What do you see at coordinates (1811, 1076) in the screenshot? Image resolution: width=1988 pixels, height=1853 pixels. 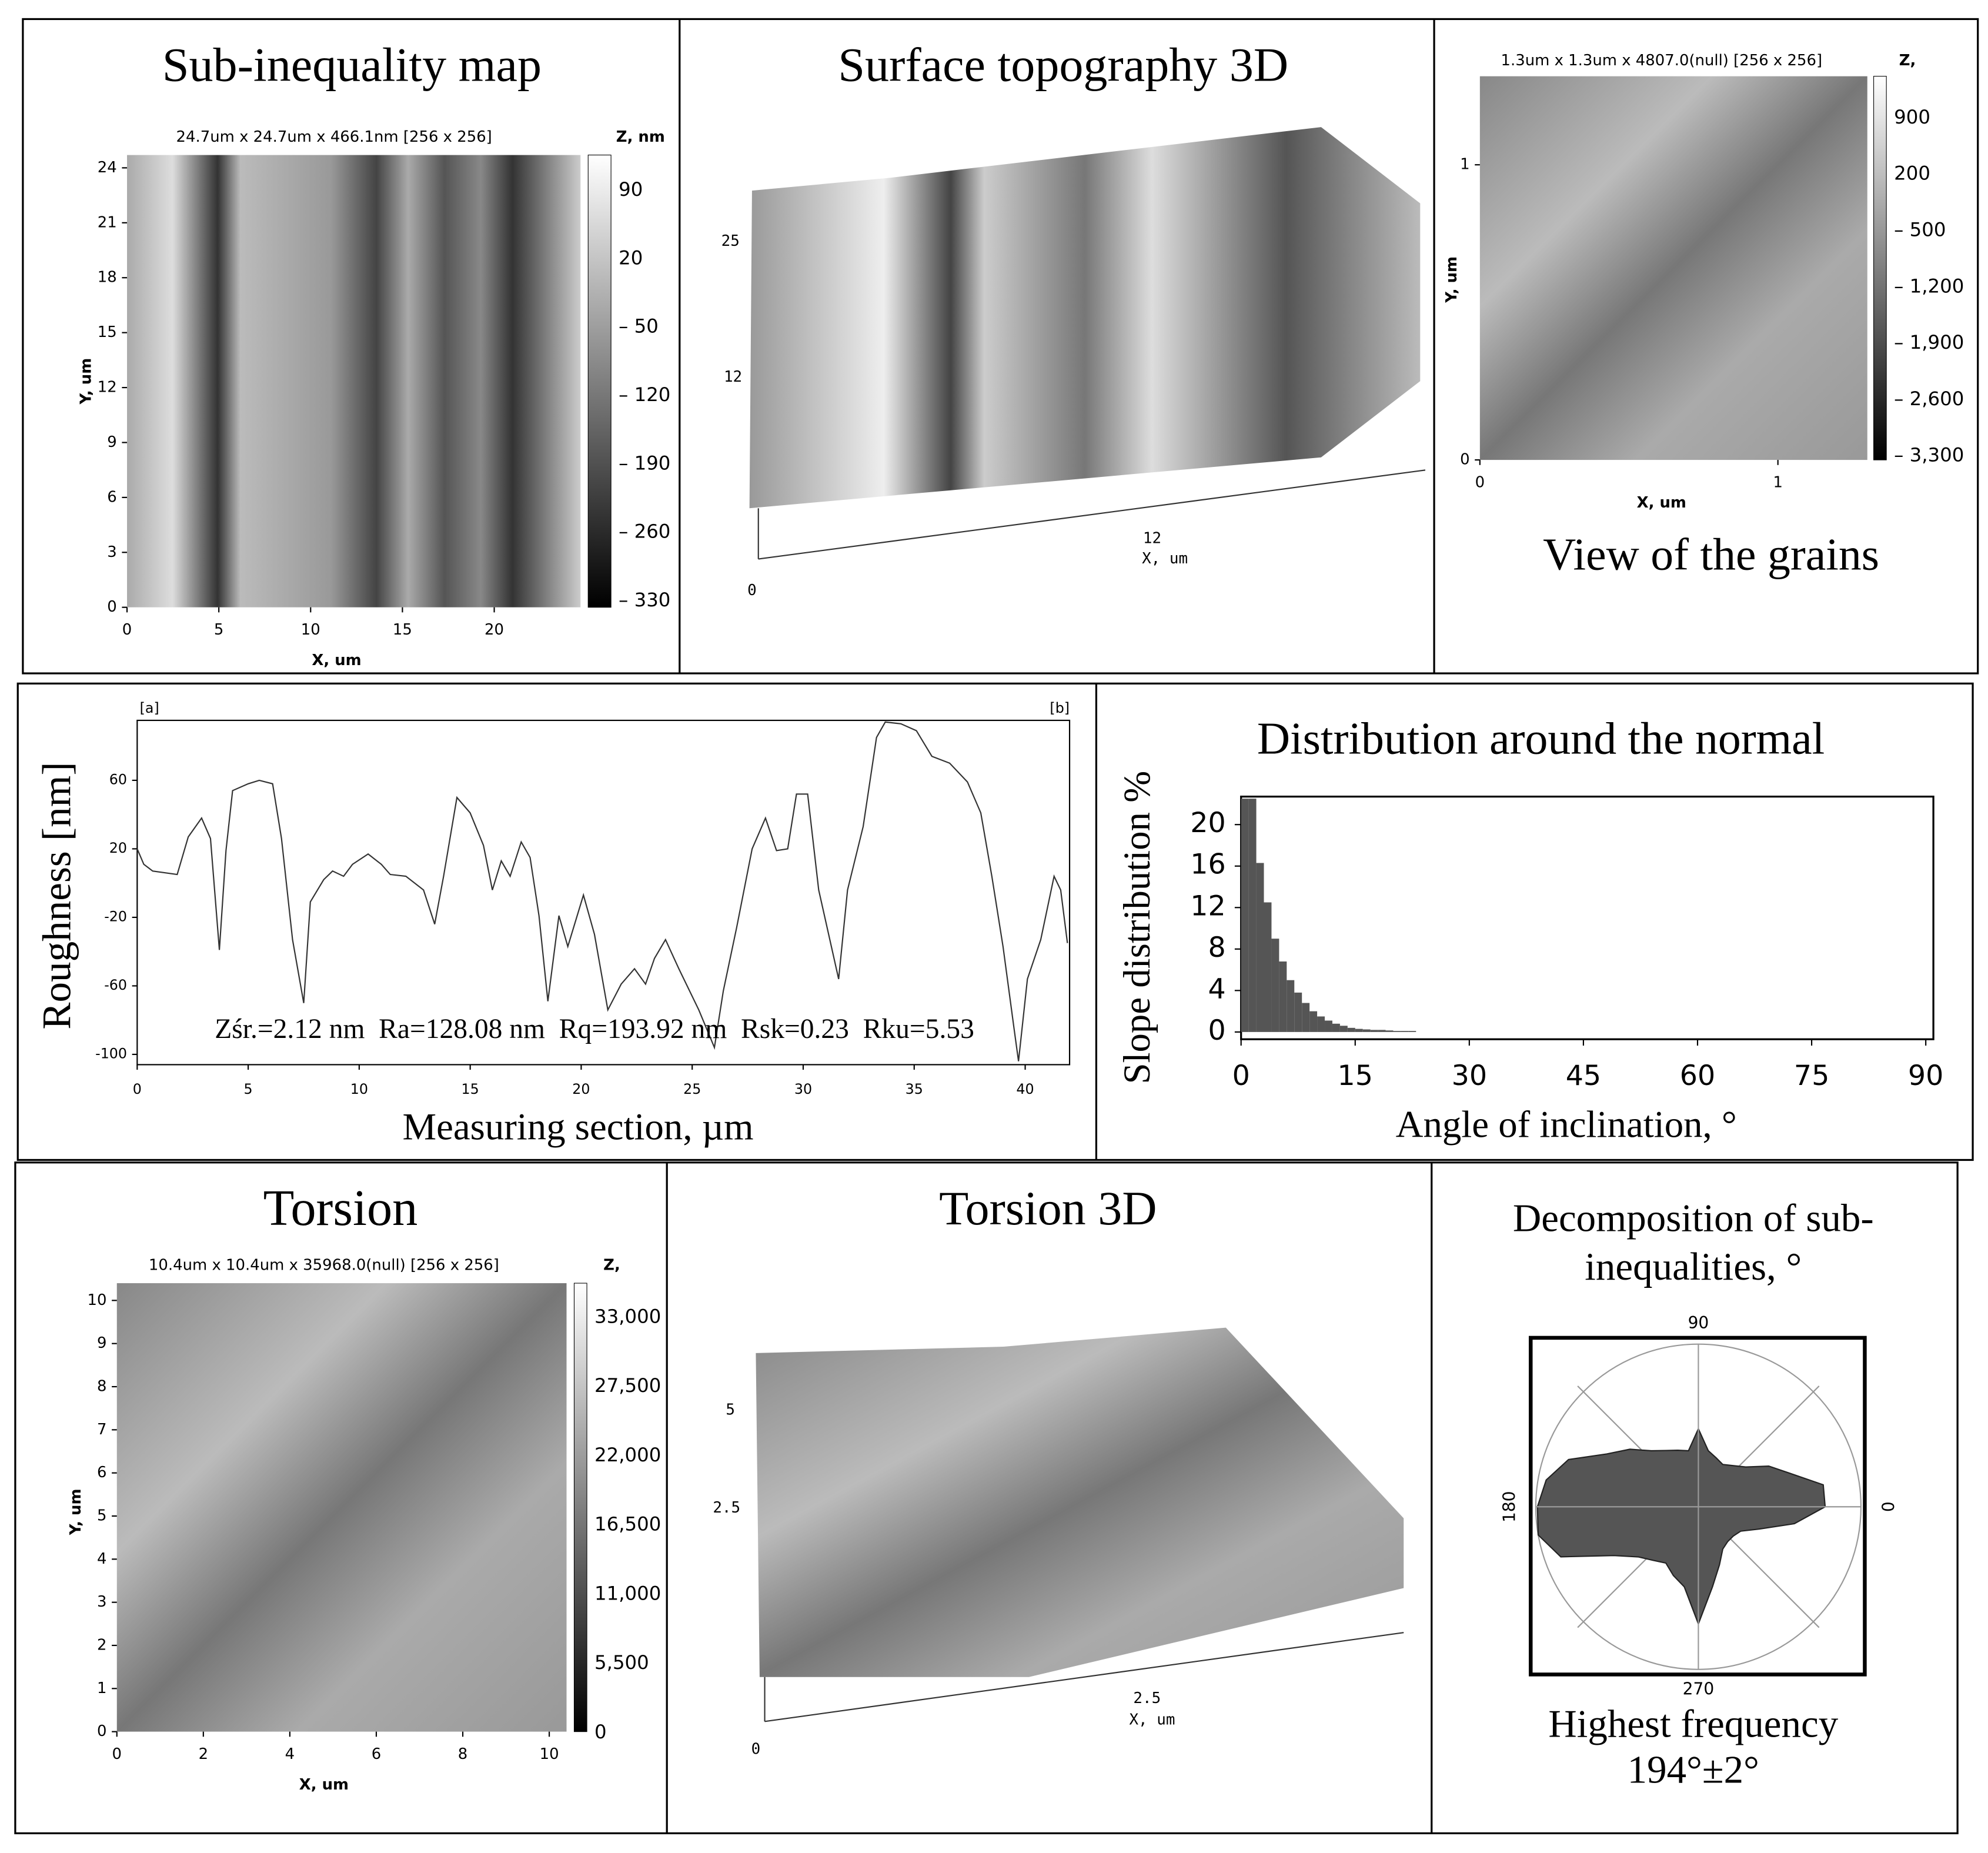 I see `x-tick-label: 75` at bounding box center [1811, 1076].